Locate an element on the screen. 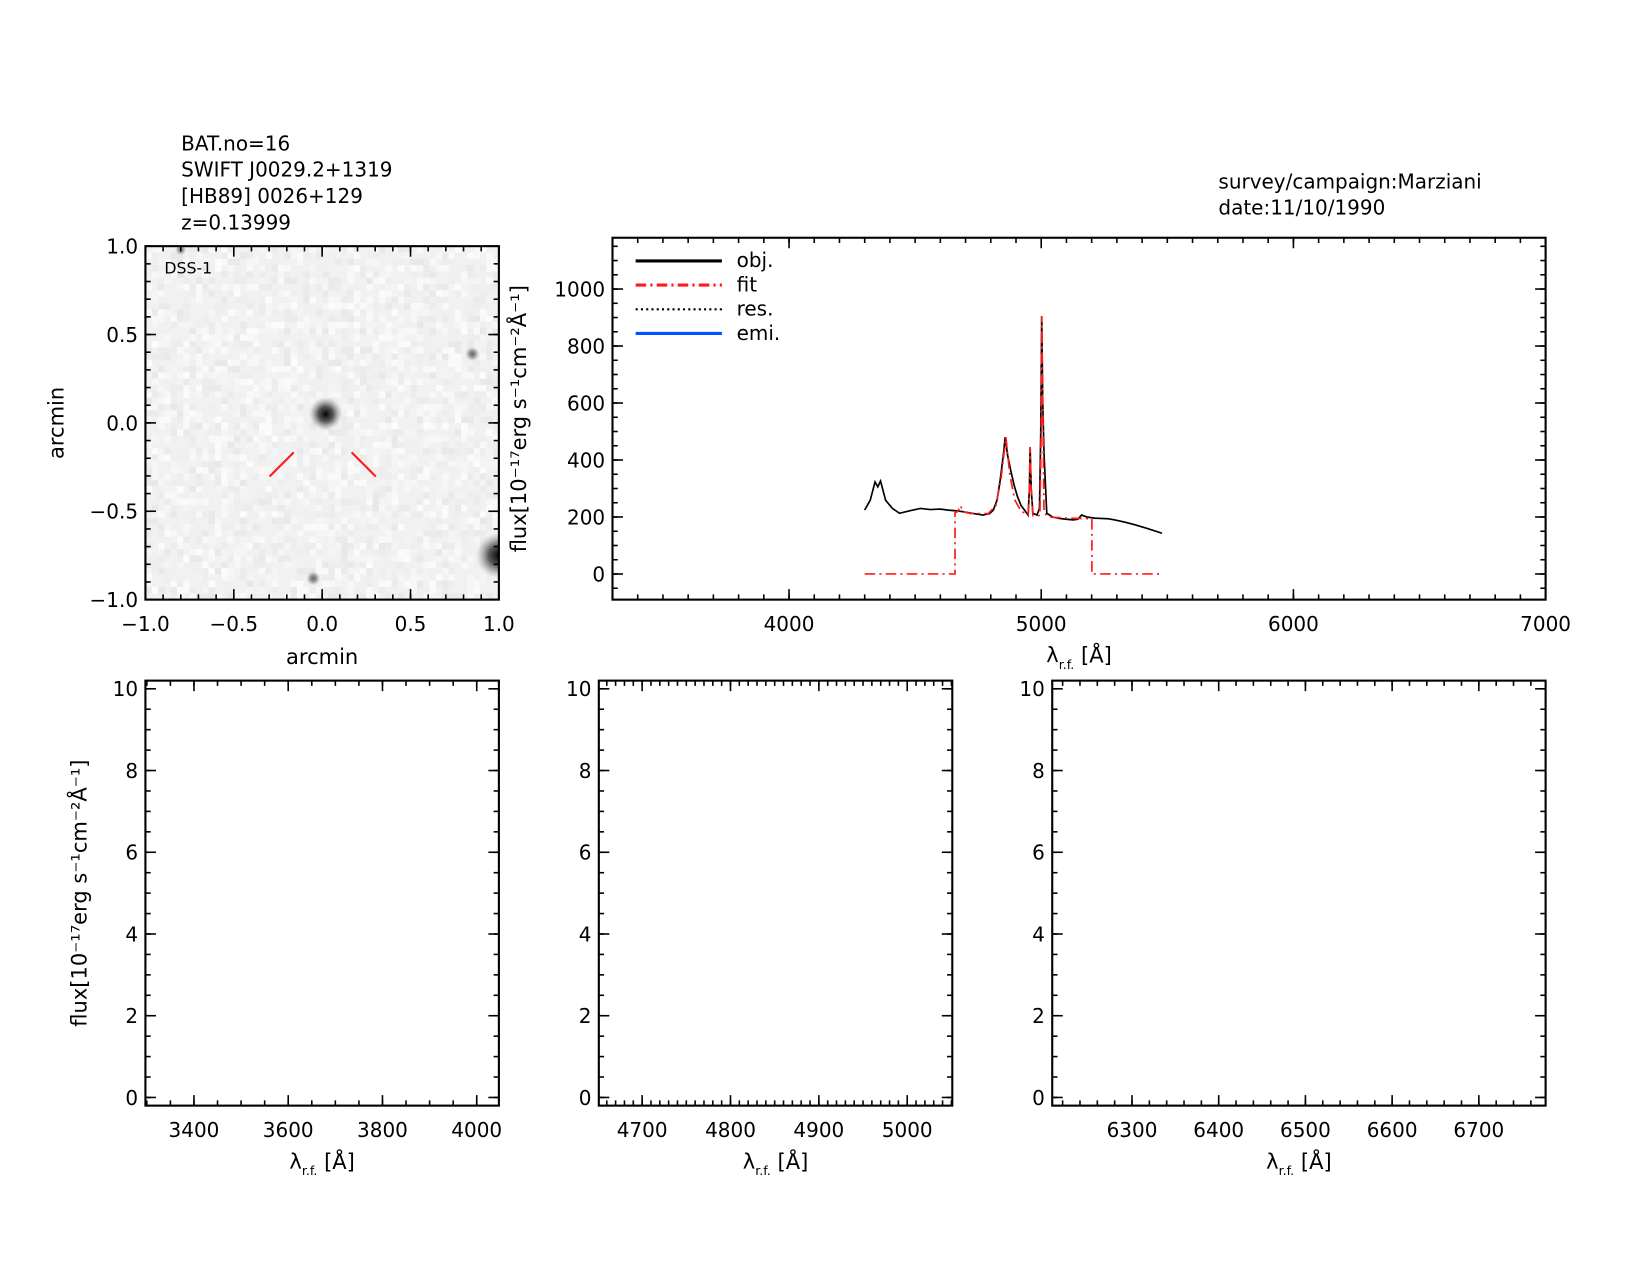  y-tick-label: 10 is located at coordinates (578, 689).